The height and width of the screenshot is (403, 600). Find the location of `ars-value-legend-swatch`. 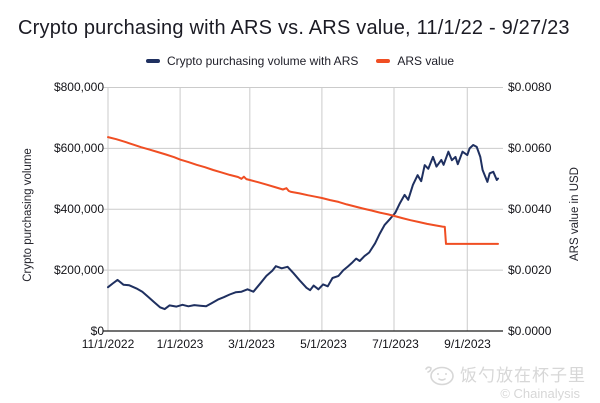

ars-value-legend-swatch is located at coordinates (383, 61).